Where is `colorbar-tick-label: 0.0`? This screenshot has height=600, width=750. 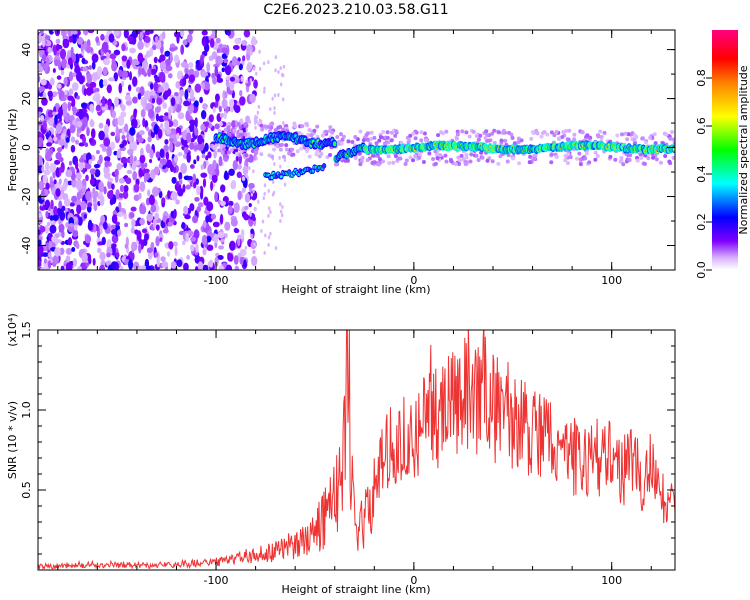 colorbar-tick-label: 0.0 is located at coordinates (701, 270).